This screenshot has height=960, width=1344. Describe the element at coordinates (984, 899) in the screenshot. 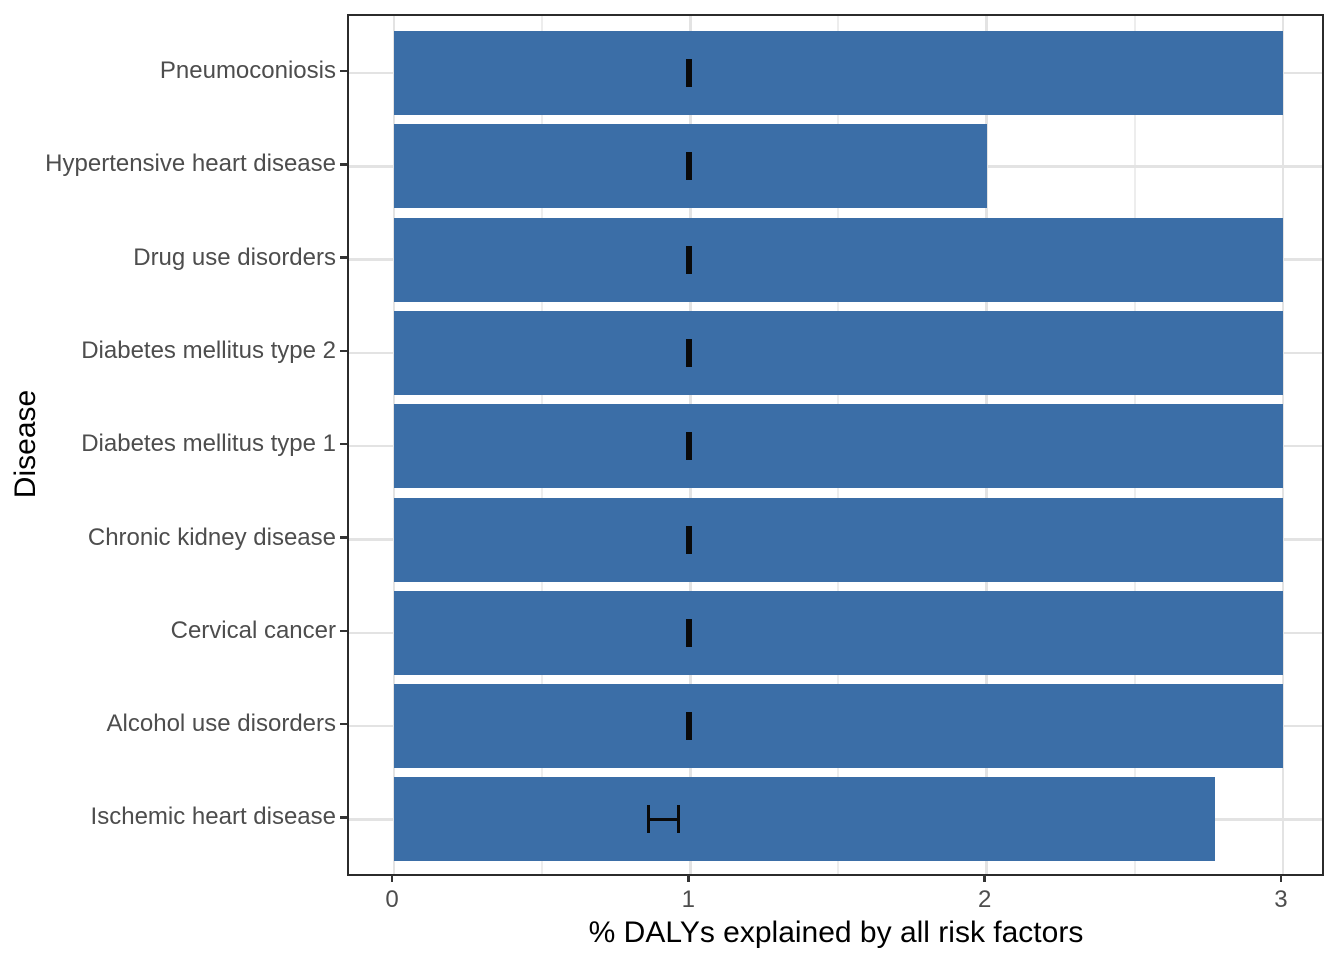

I see `x-tick-label: 2` at that location.